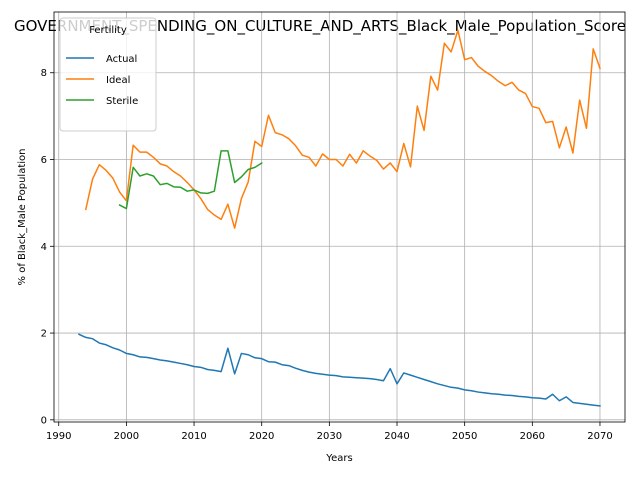 The image size is (640, 480). I want to click on y-tick-label: 4, so click(44, 247).